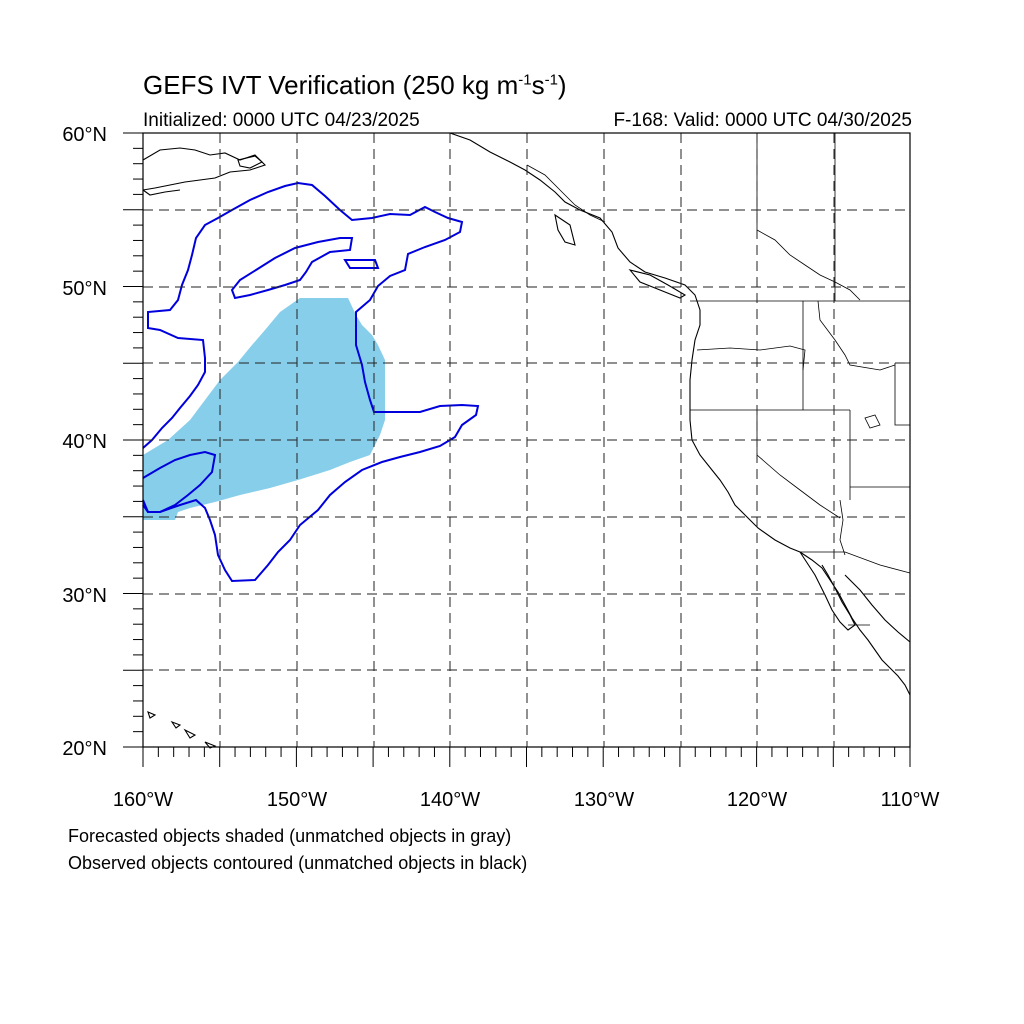 The image size is (1024, 1024). Describe the element at coordinates (757, 800) in the screenshot. I see `lon-label-120w: 120°W` at that location.